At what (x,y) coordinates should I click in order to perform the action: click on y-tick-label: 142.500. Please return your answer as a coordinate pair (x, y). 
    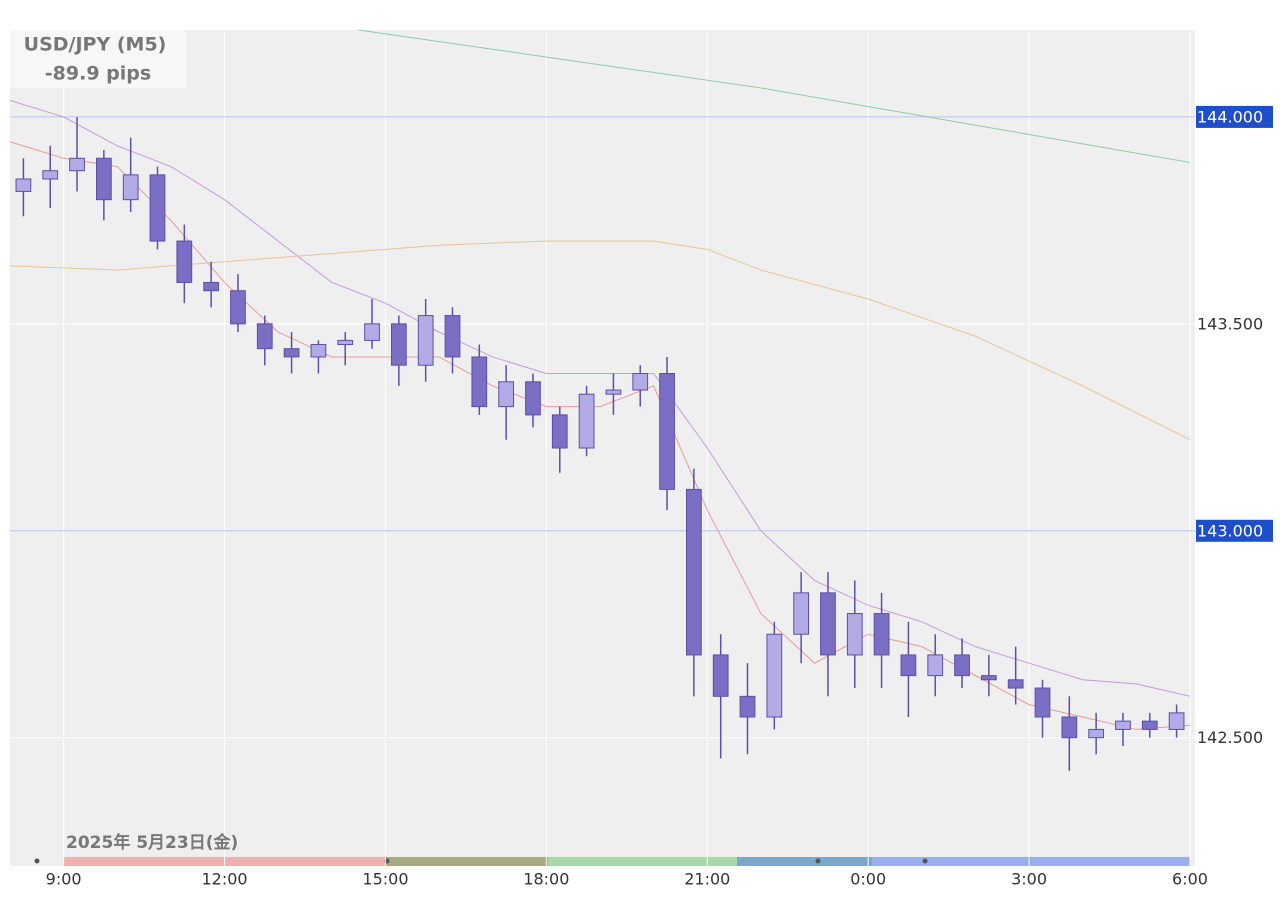
    Looking at the image, I should click on (1230, 737).